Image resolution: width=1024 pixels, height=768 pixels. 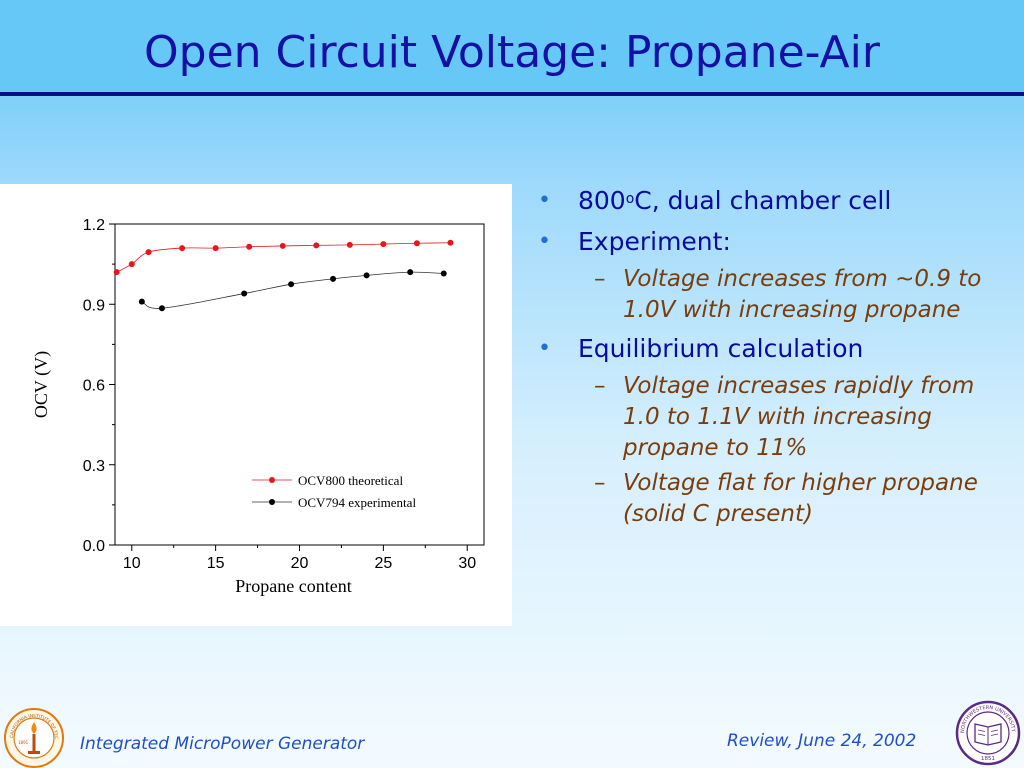 What do you see at coordinates (222, 744) in the screenshot?
I see `footer-left-text: Integrated MicroPower Generator` at bounding box center [222, 744].